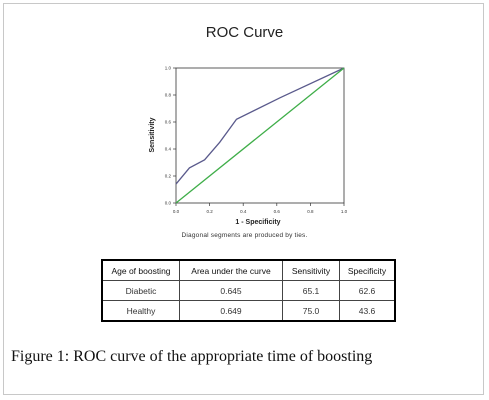  Describe the element at coordinates (140, 311) in the screenshot. I see `table-cell: Healthy` at that location.